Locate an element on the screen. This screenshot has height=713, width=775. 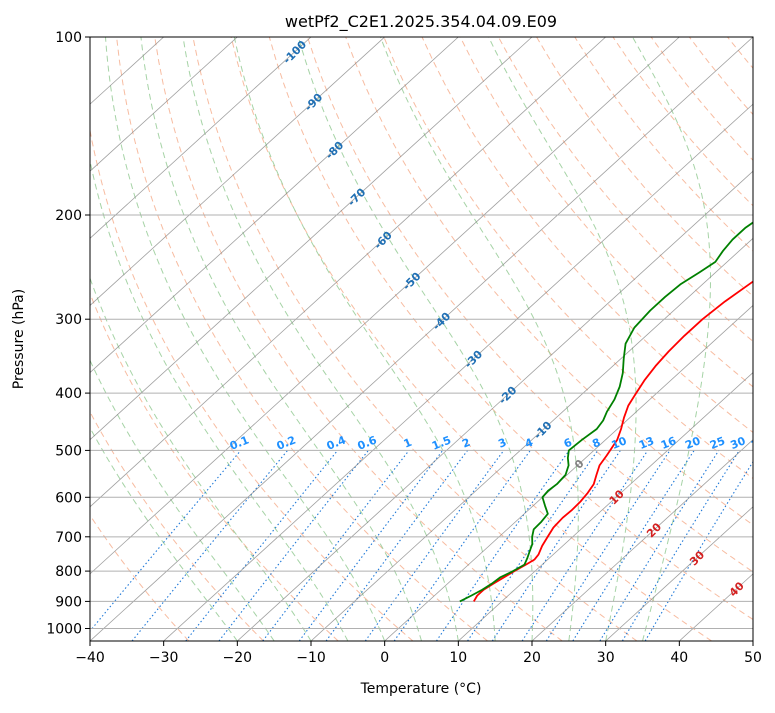
y-tick-label: 800 is located at coordinates (68, 572).